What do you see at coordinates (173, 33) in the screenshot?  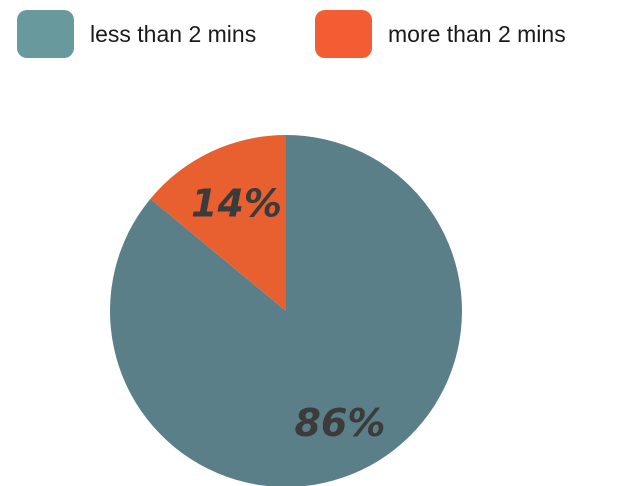 I see `legend-label-less-than-2-mins: less than 2 mins` at bounding box center [173, 33].